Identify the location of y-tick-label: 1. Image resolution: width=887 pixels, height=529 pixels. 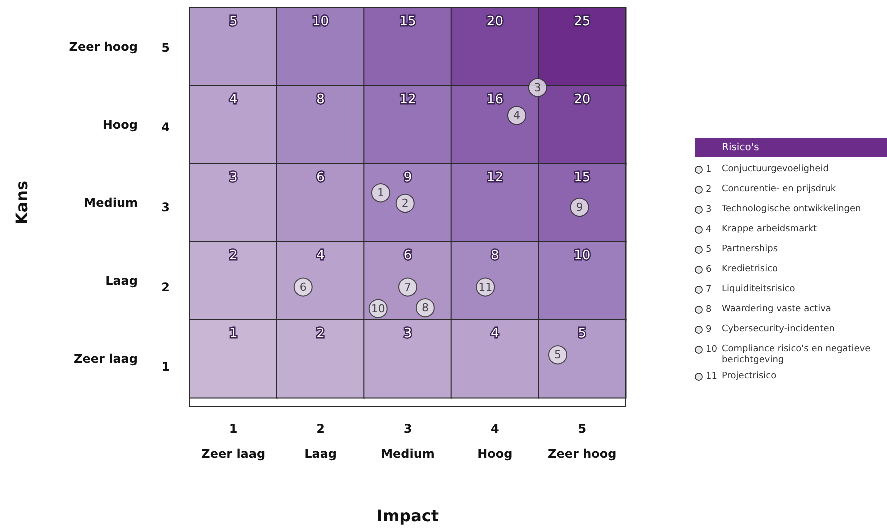
(166, 367).